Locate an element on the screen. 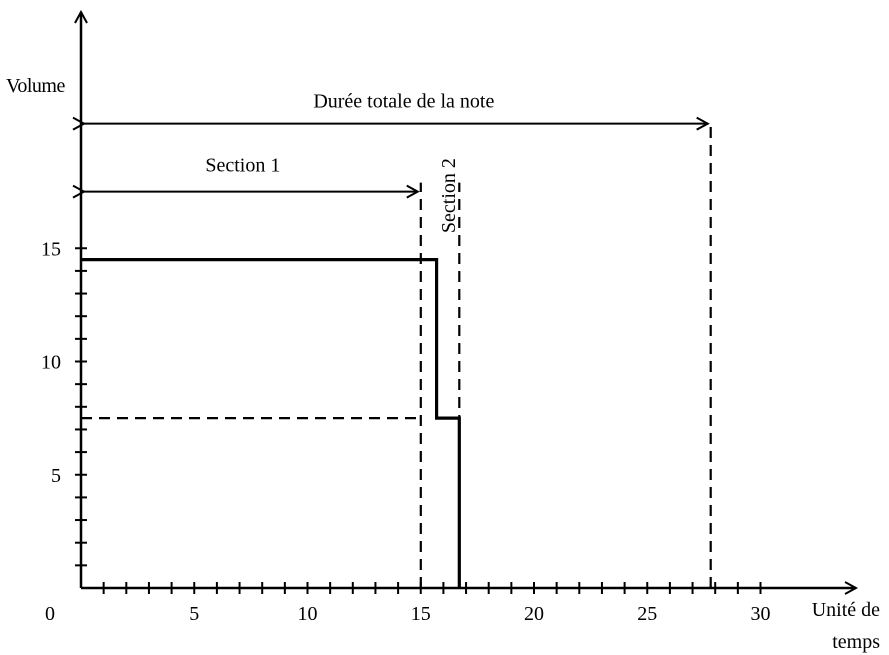 This screenshot has width=889, height=655. y-tick-label: 5 is located at coordinates (56, 476).